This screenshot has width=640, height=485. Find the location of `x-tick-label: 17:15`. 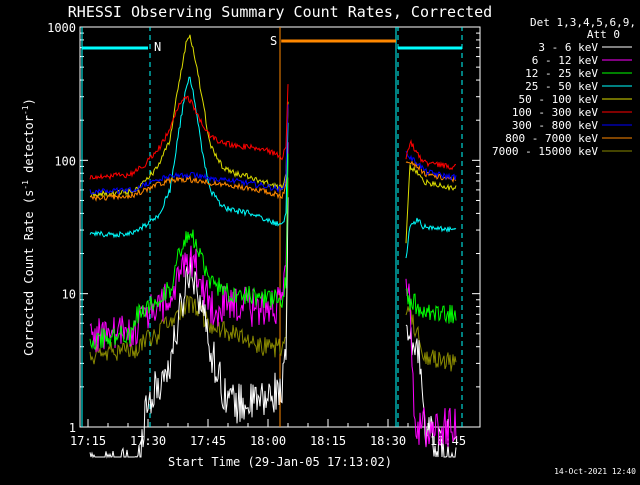

x-tick-label: 17:15 is located at coordinates (88, 441).